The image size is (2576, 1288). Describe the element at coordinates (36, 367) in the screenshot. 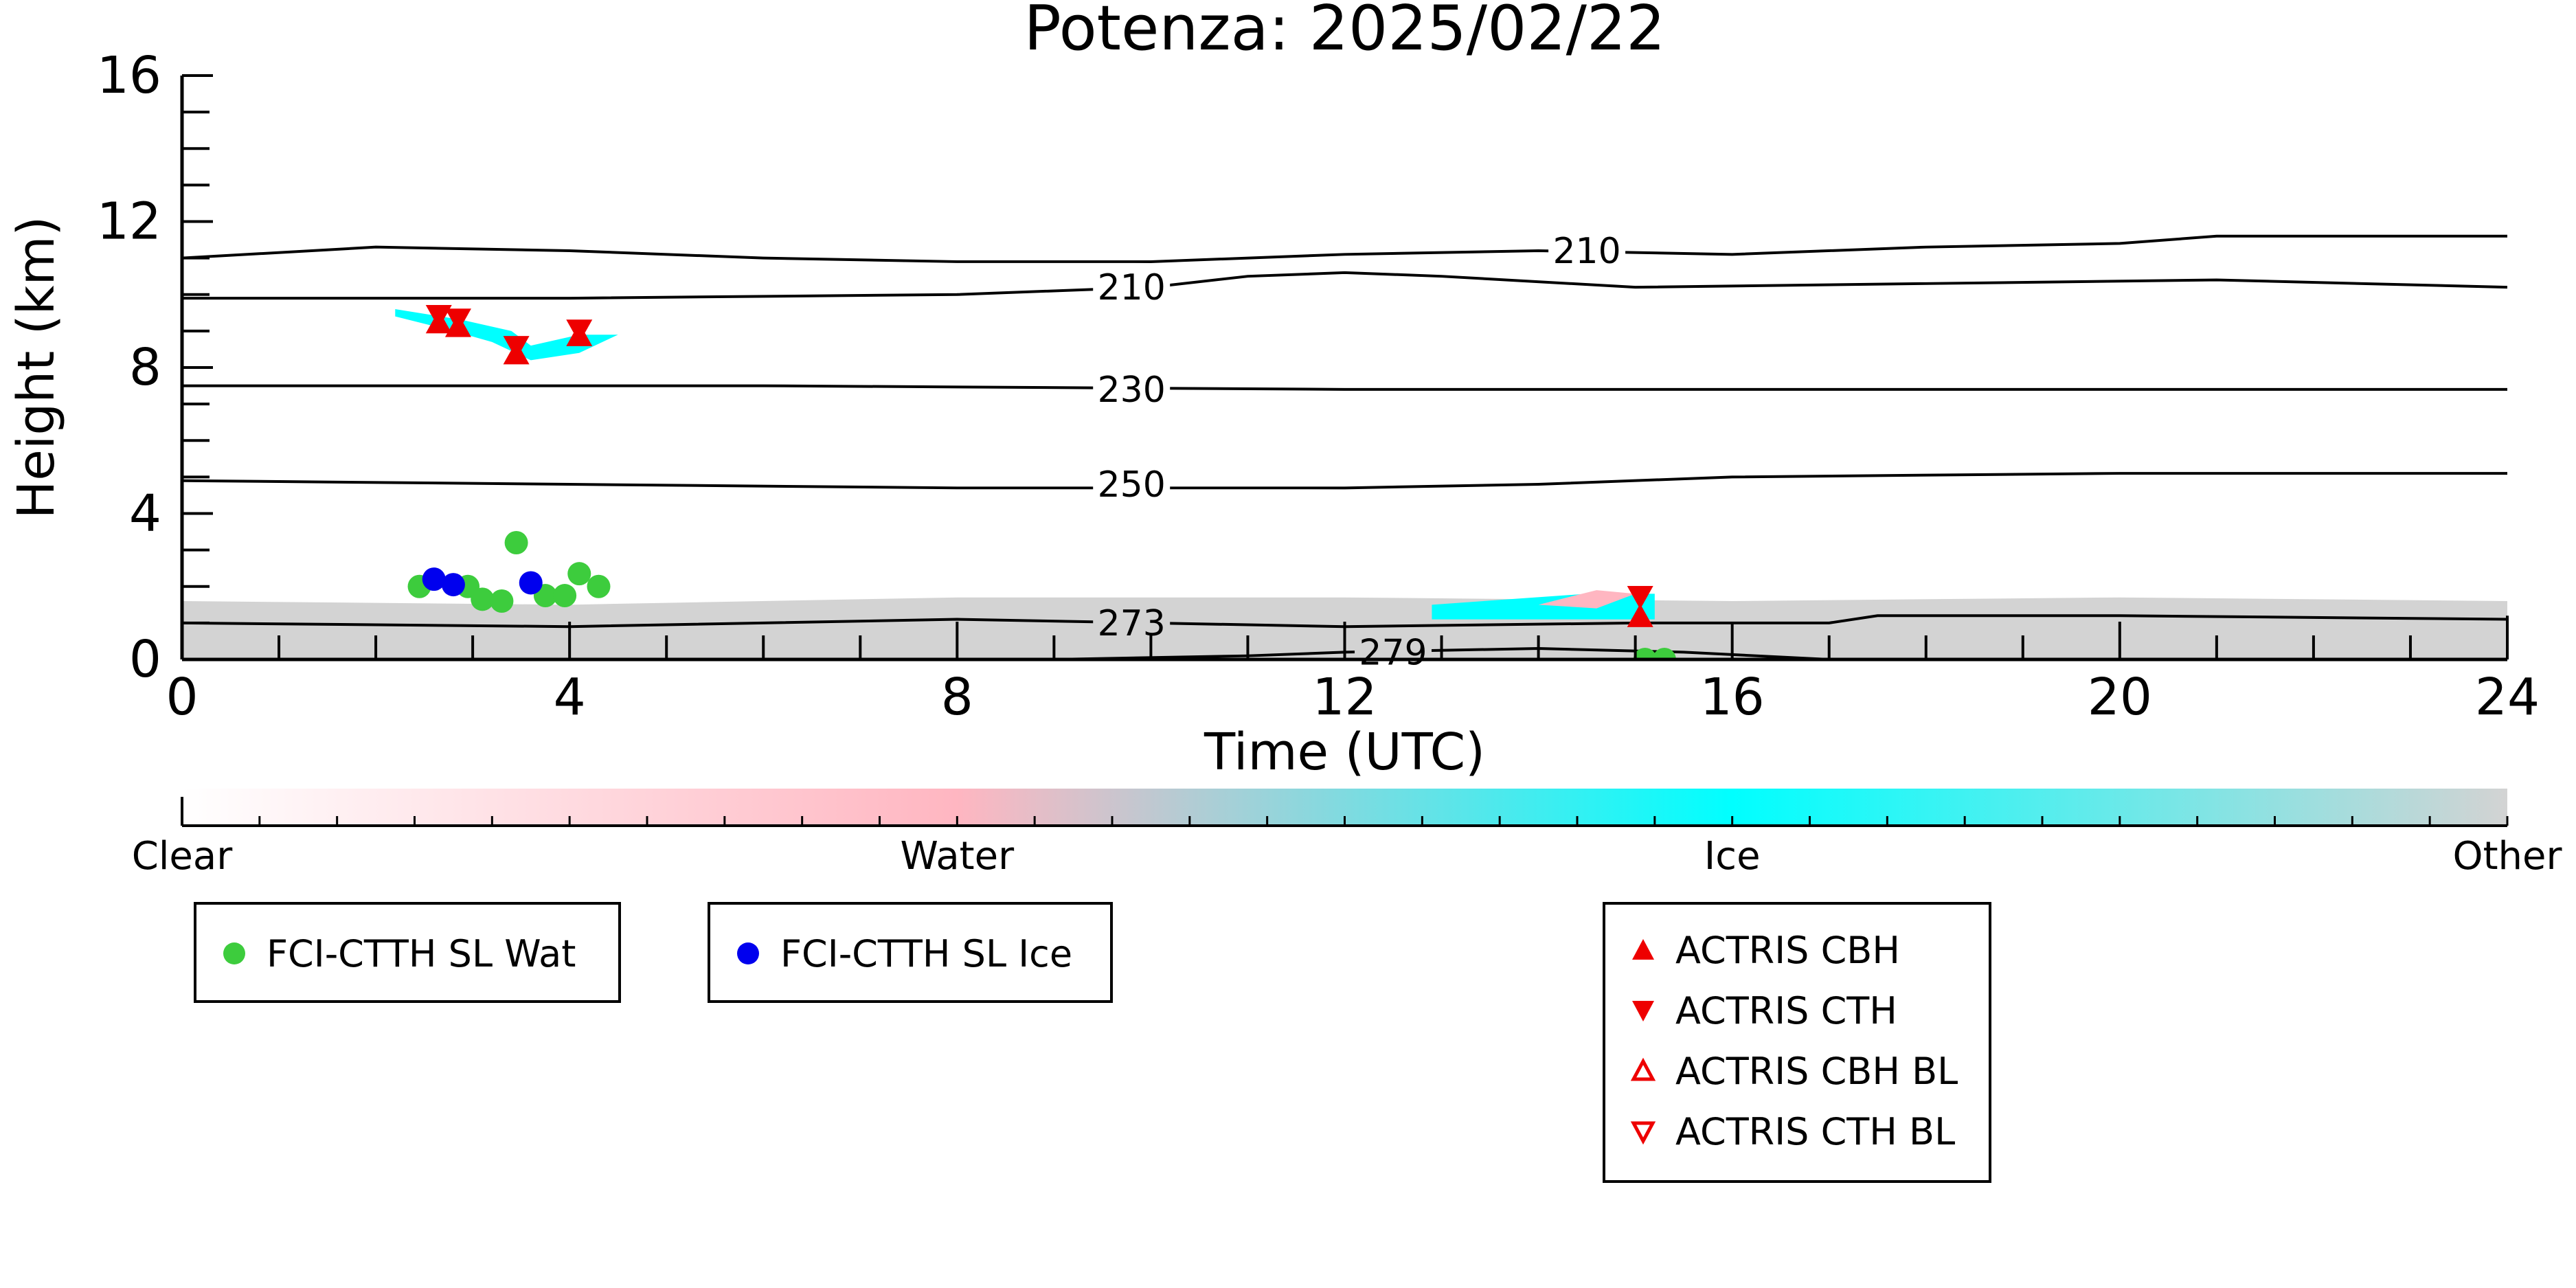

I see `y-axis-label: Height (km)` at that location.